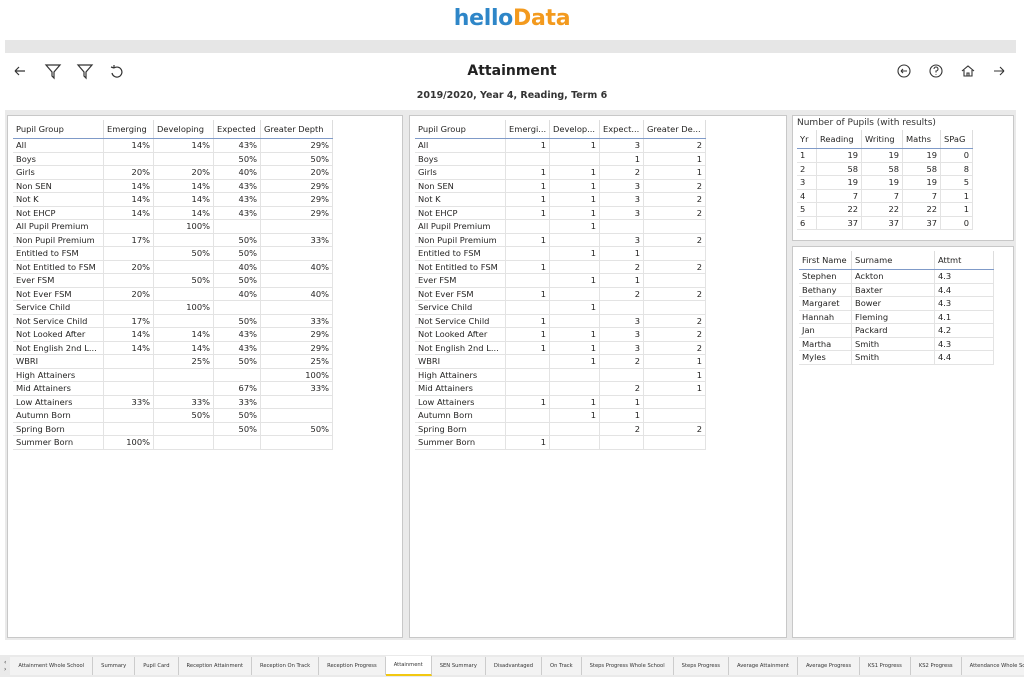 This screenshot has height=682, width=1024. I want to click on table-row: All 14% 14% 43% 29%, so click(173, 145).